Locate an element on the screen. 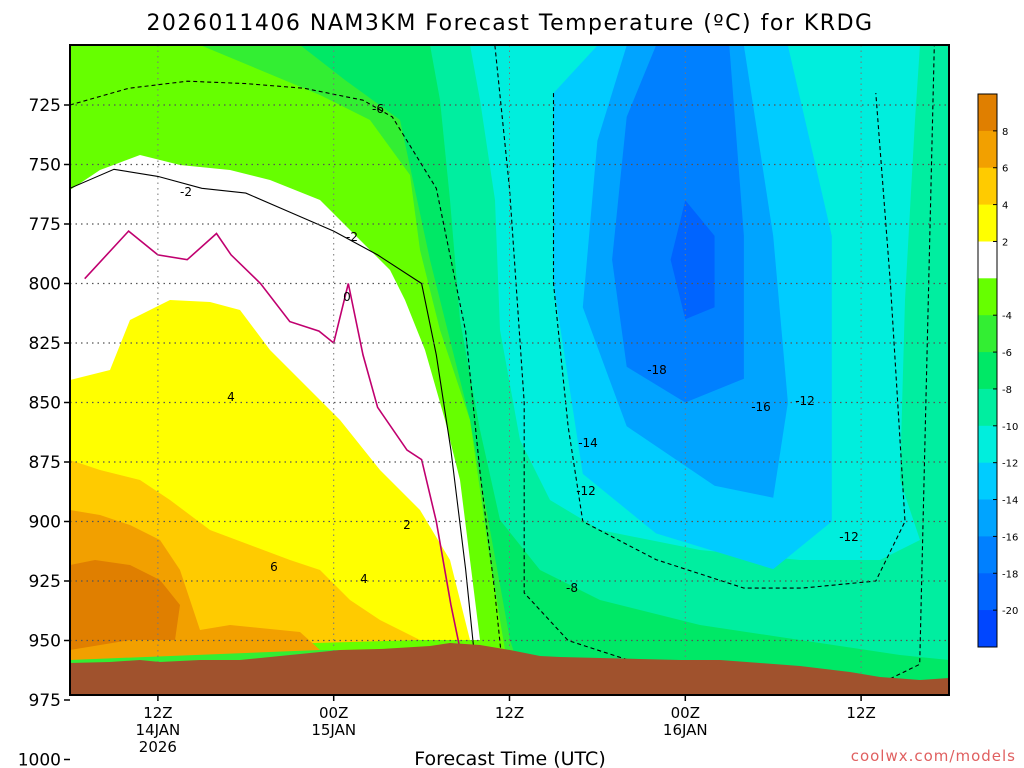  contour-label-6: 6 is located at coordinates (274, 567).